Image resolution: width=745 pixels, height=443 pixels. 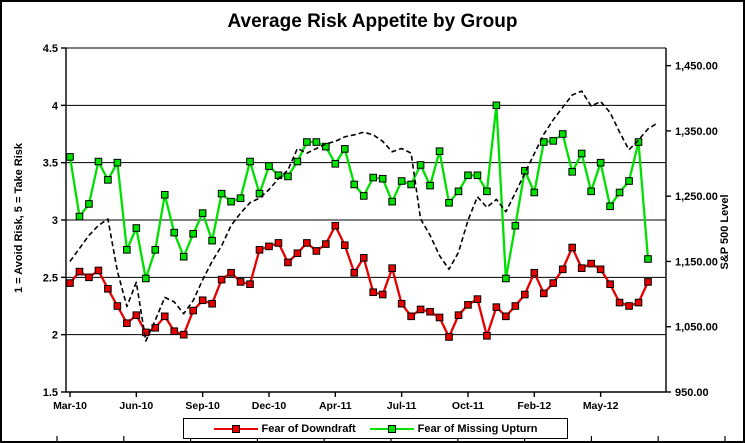 I want to click on left-axis-tick-label: 2.5, so click(x=50, y=278).